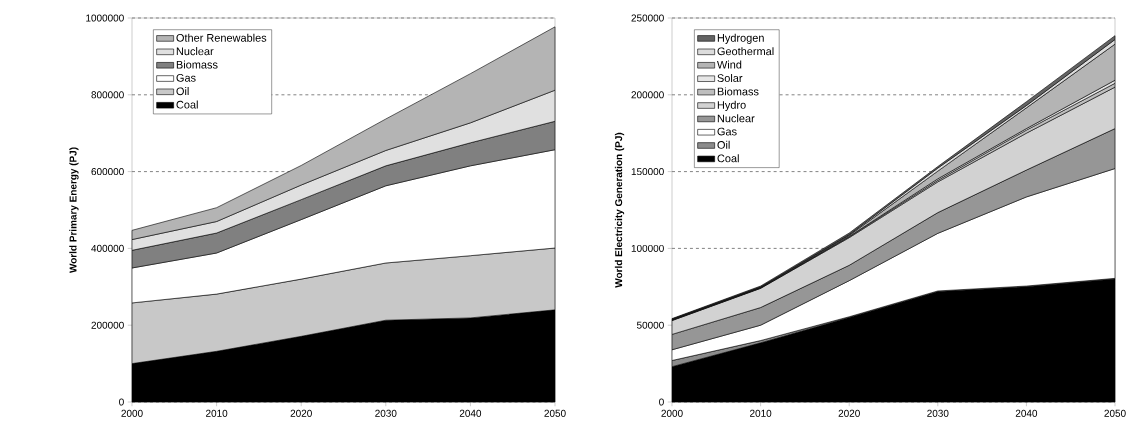 The image size is (1147, 429). Describe the element at coordinates (647, 248) in the screenshot. I see `y-tick-label: 100000` at that location.